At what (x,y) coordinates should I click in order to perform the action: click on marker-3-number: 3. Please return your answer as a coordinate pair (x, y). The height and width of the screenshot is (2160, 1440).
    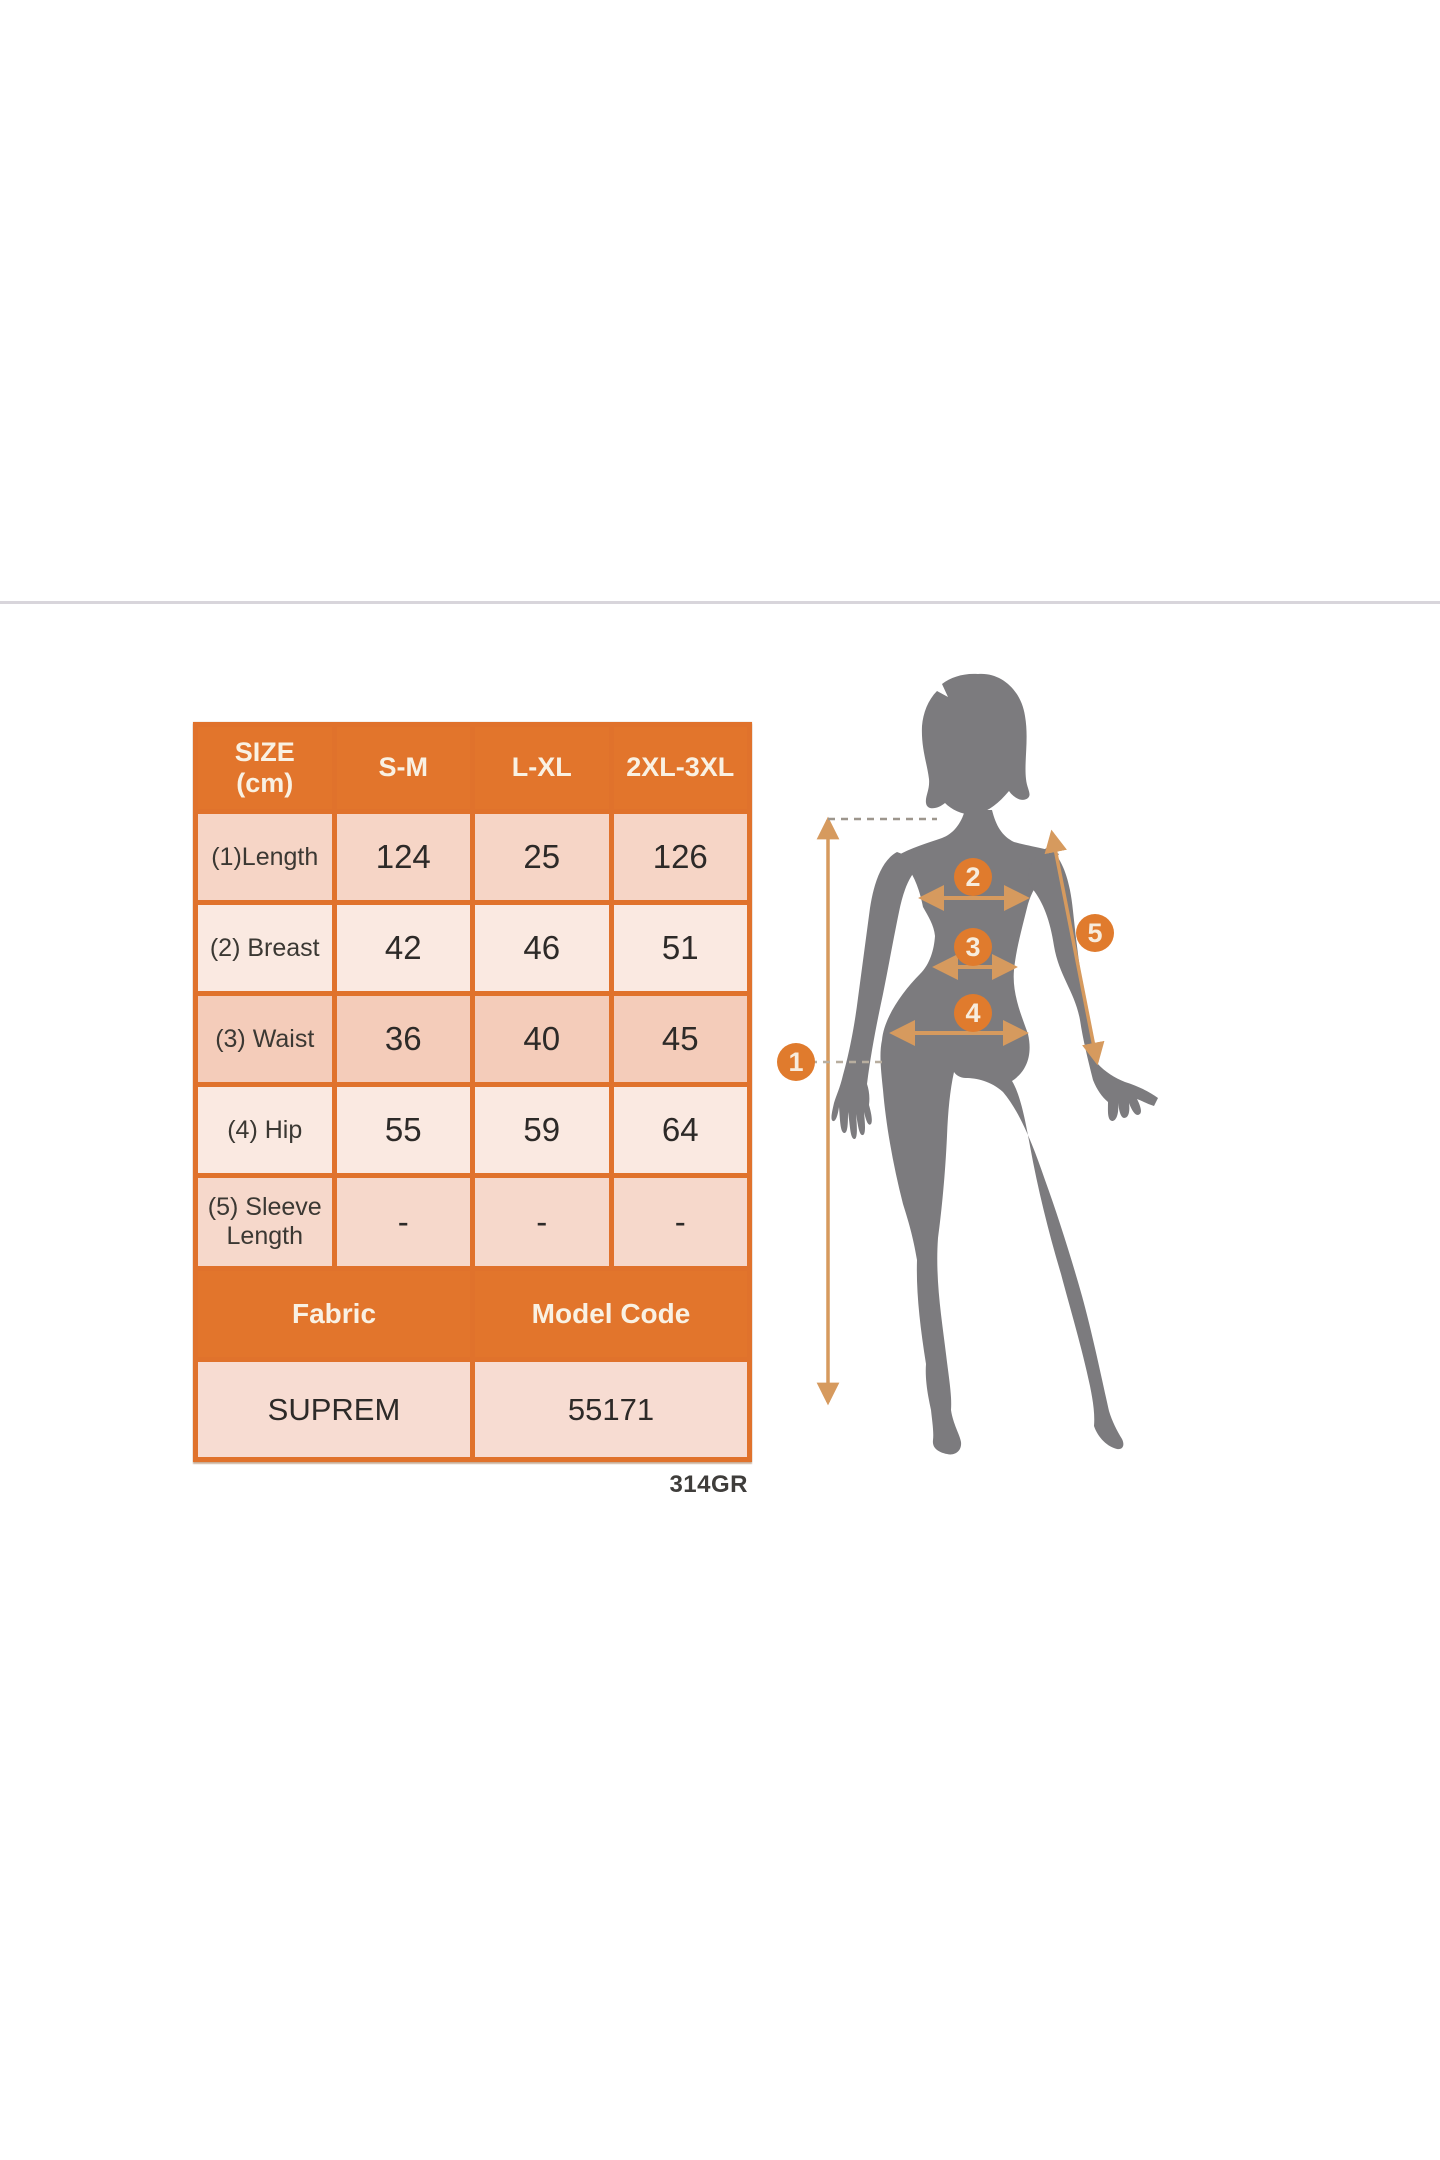
    Looking at the image, I should click on (972, 947).